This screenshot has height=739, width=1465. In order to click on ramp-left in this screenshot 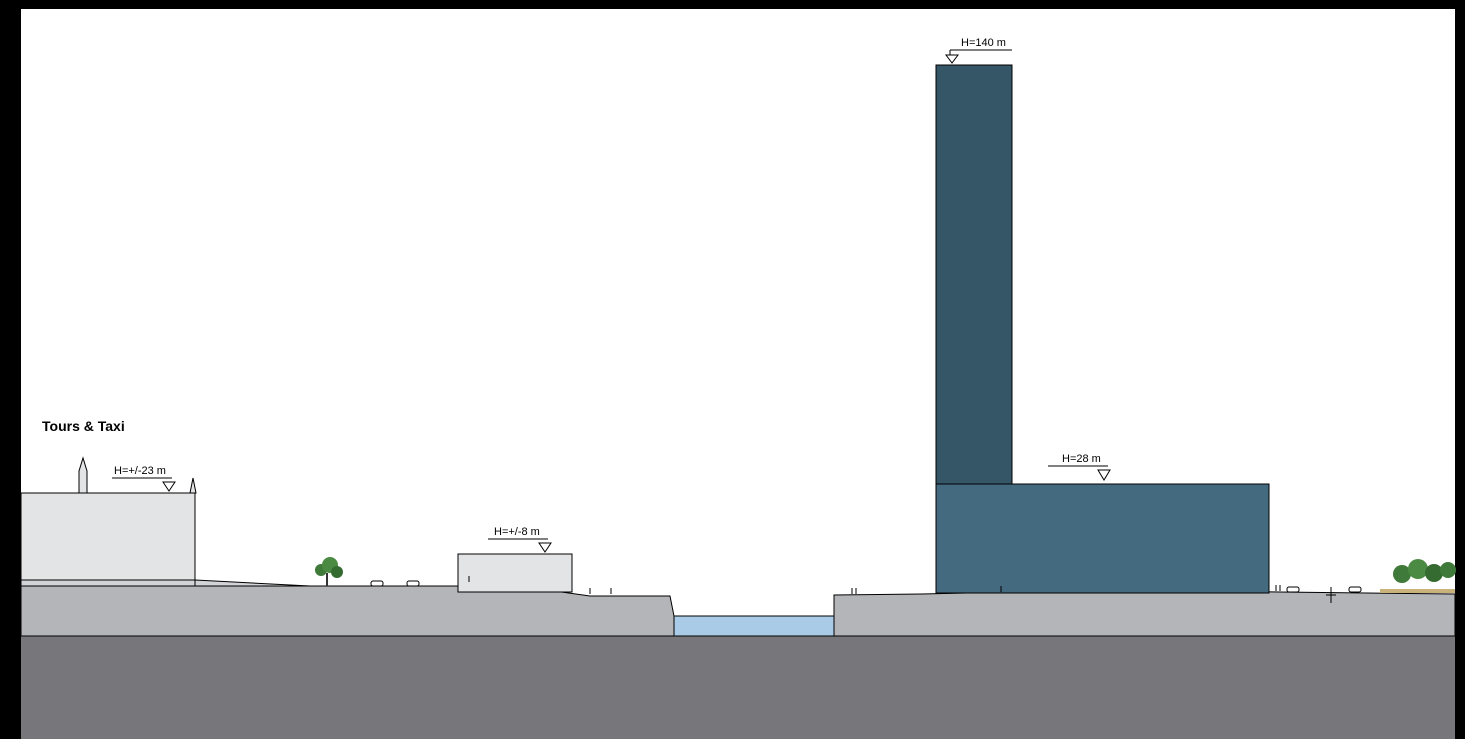, I will do `click(252, 583)`.